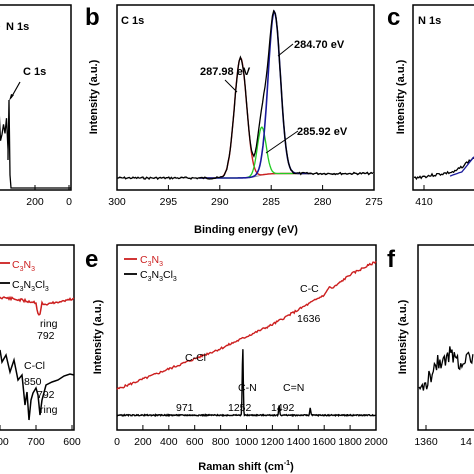 The image size is (474, 474). I want to click on panel-f-ylabel: Intensity (a.u.), so click(403, 336).